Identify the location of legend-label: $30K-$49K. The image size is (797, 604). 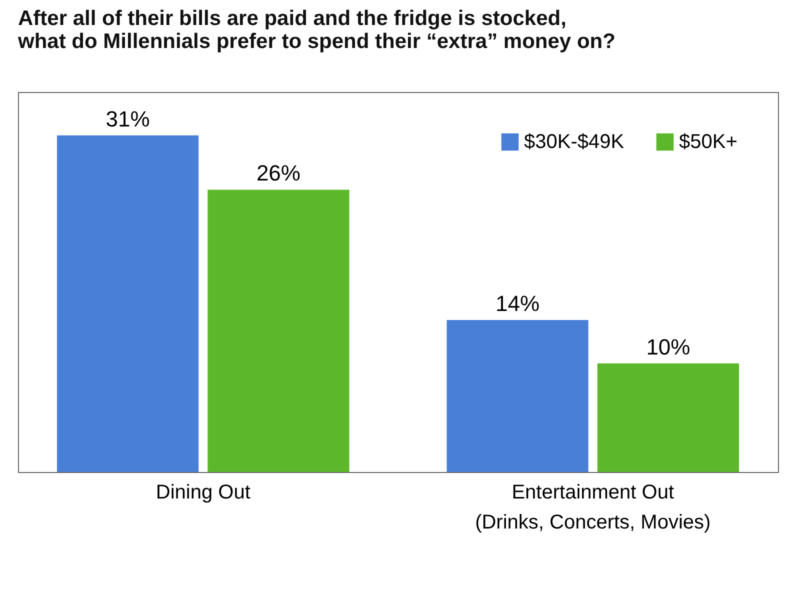
(574, 142).